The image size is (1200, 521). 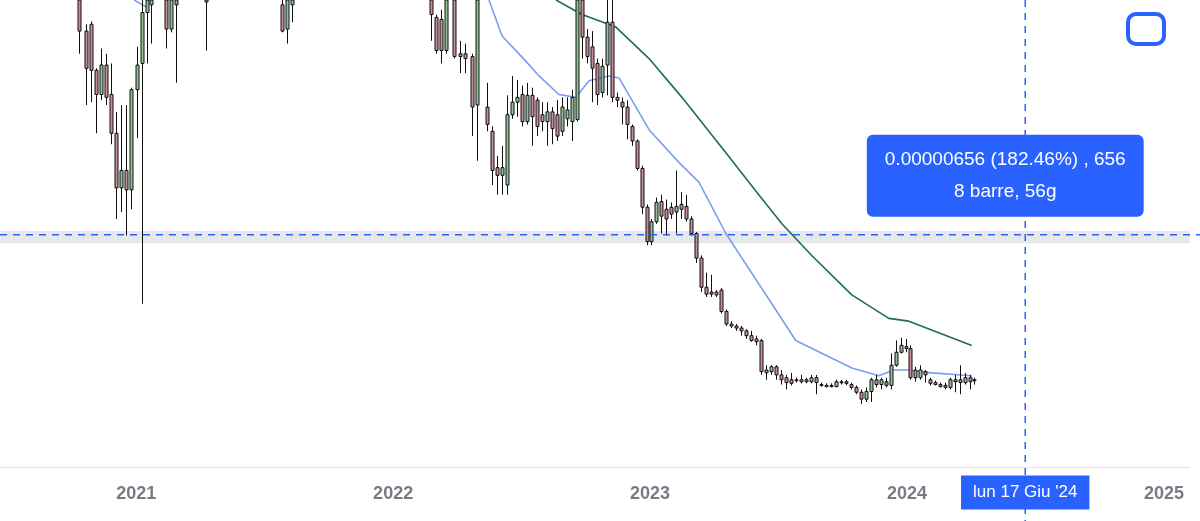 What do you see at coordinates (1005, 158) in the screenshot?
I see `annotation: 0.00000656 (182.46%) , 656` at bounding box center [1005, 158].